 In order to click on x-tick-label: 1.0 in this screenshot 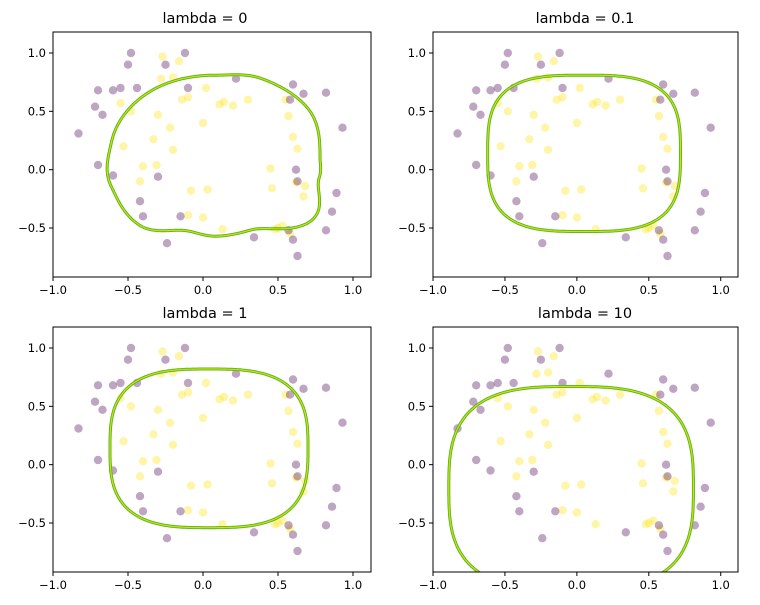, I will do `click(353, 290)`.